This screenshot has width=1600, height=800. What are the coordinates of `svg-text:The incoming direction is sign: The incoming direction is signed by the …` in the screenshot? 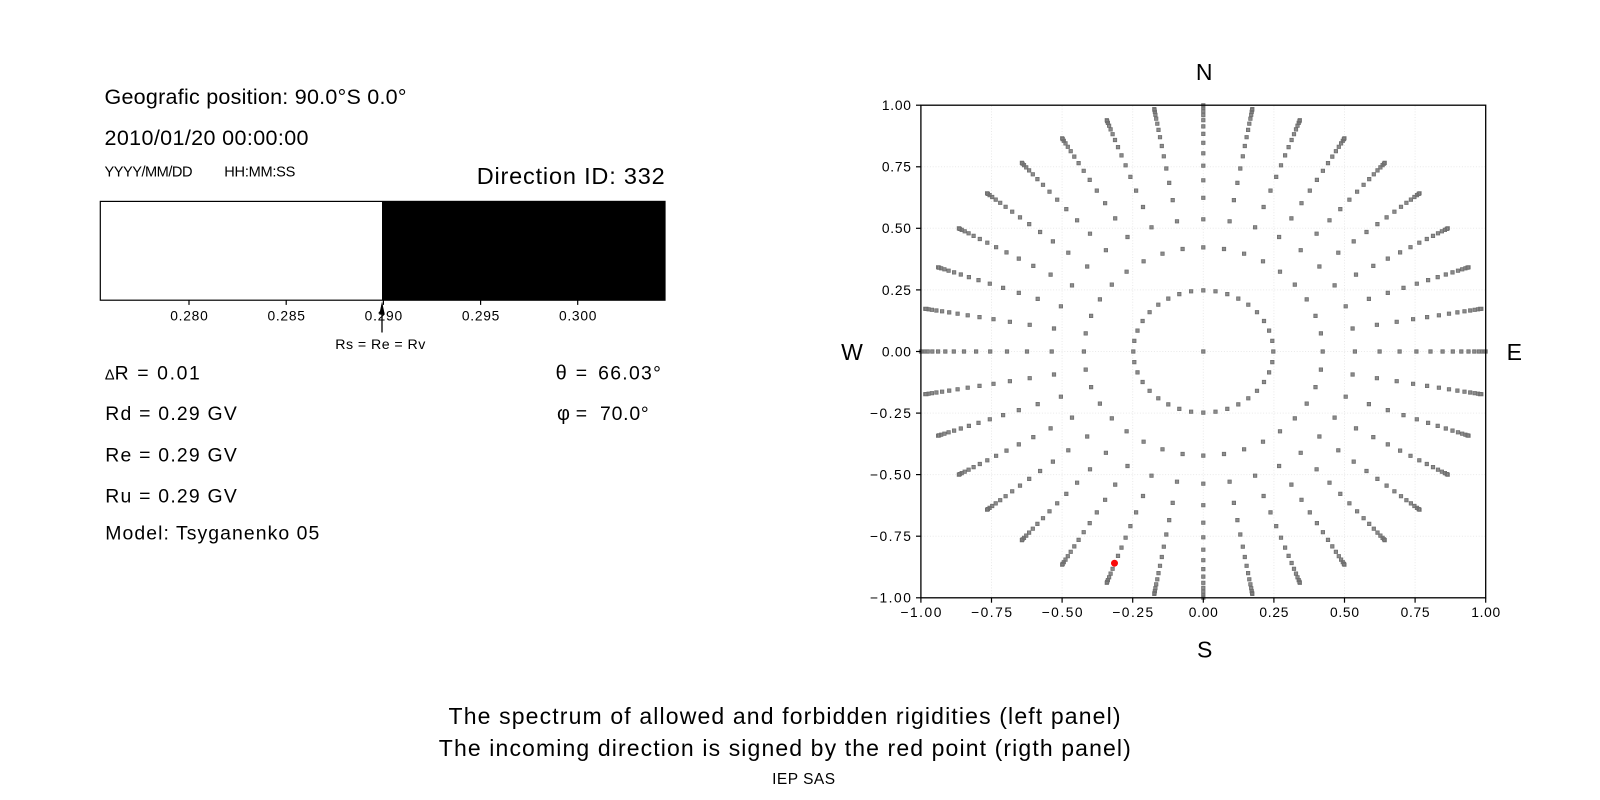 It's located at (785, 748).